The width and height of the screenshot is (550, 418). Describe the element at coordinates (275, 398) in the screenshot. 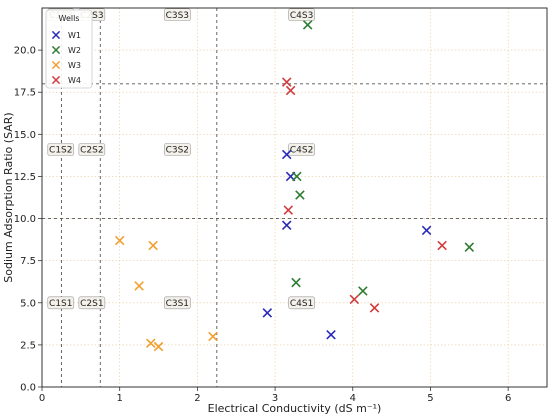

I see `x-tick-label: 3` at that location.